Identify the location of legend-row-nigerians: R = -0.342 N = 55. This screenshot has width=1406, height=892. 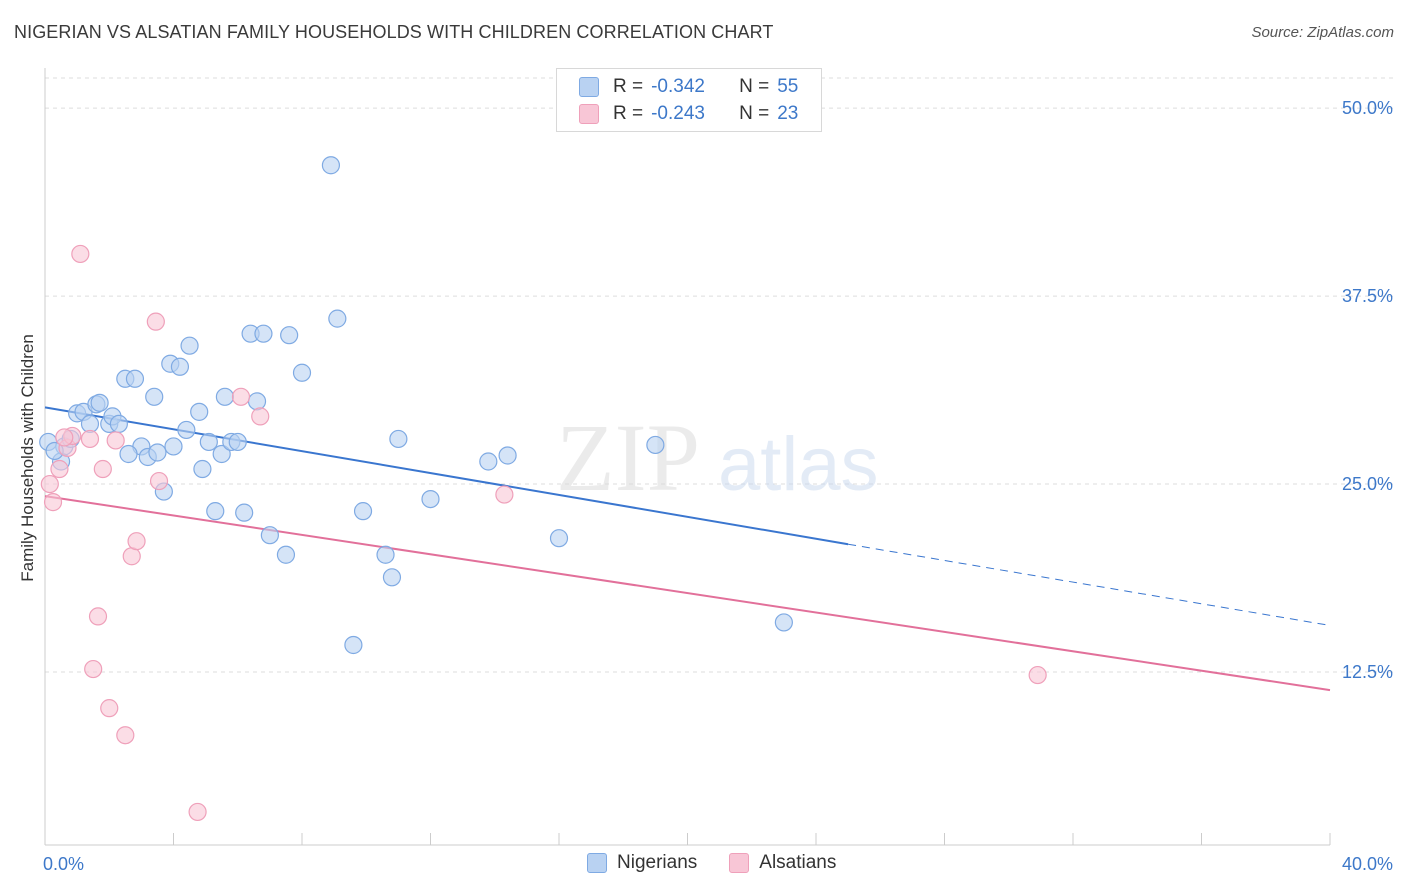
(688, 87).